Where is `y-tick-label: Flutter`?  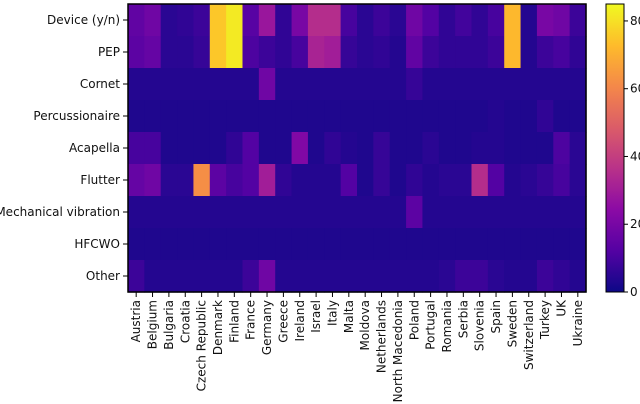
y-tick-label: Flutter is located at coordinates (100, 180).